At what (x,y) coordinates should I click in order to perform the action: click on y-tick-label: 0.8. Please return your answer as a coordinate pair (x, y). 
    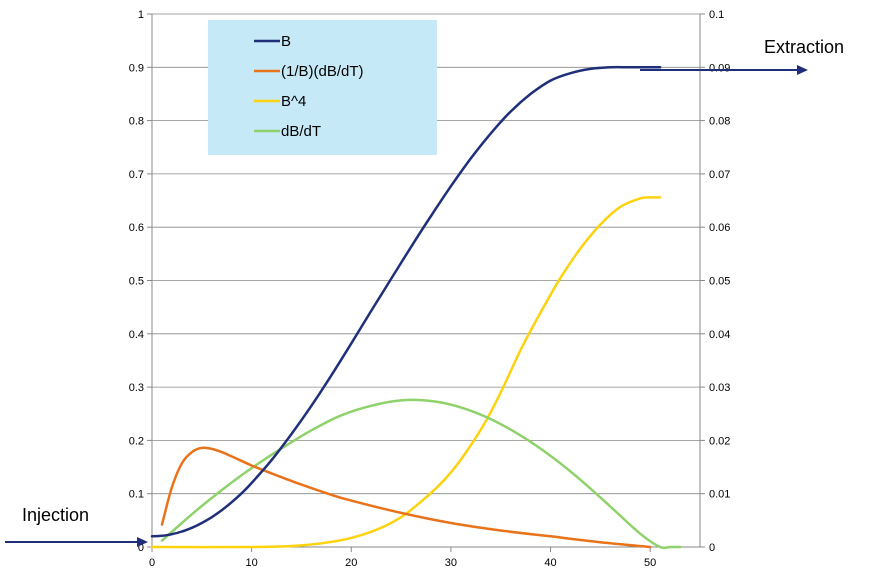
    Looking at the image, I should click on (136, 122).